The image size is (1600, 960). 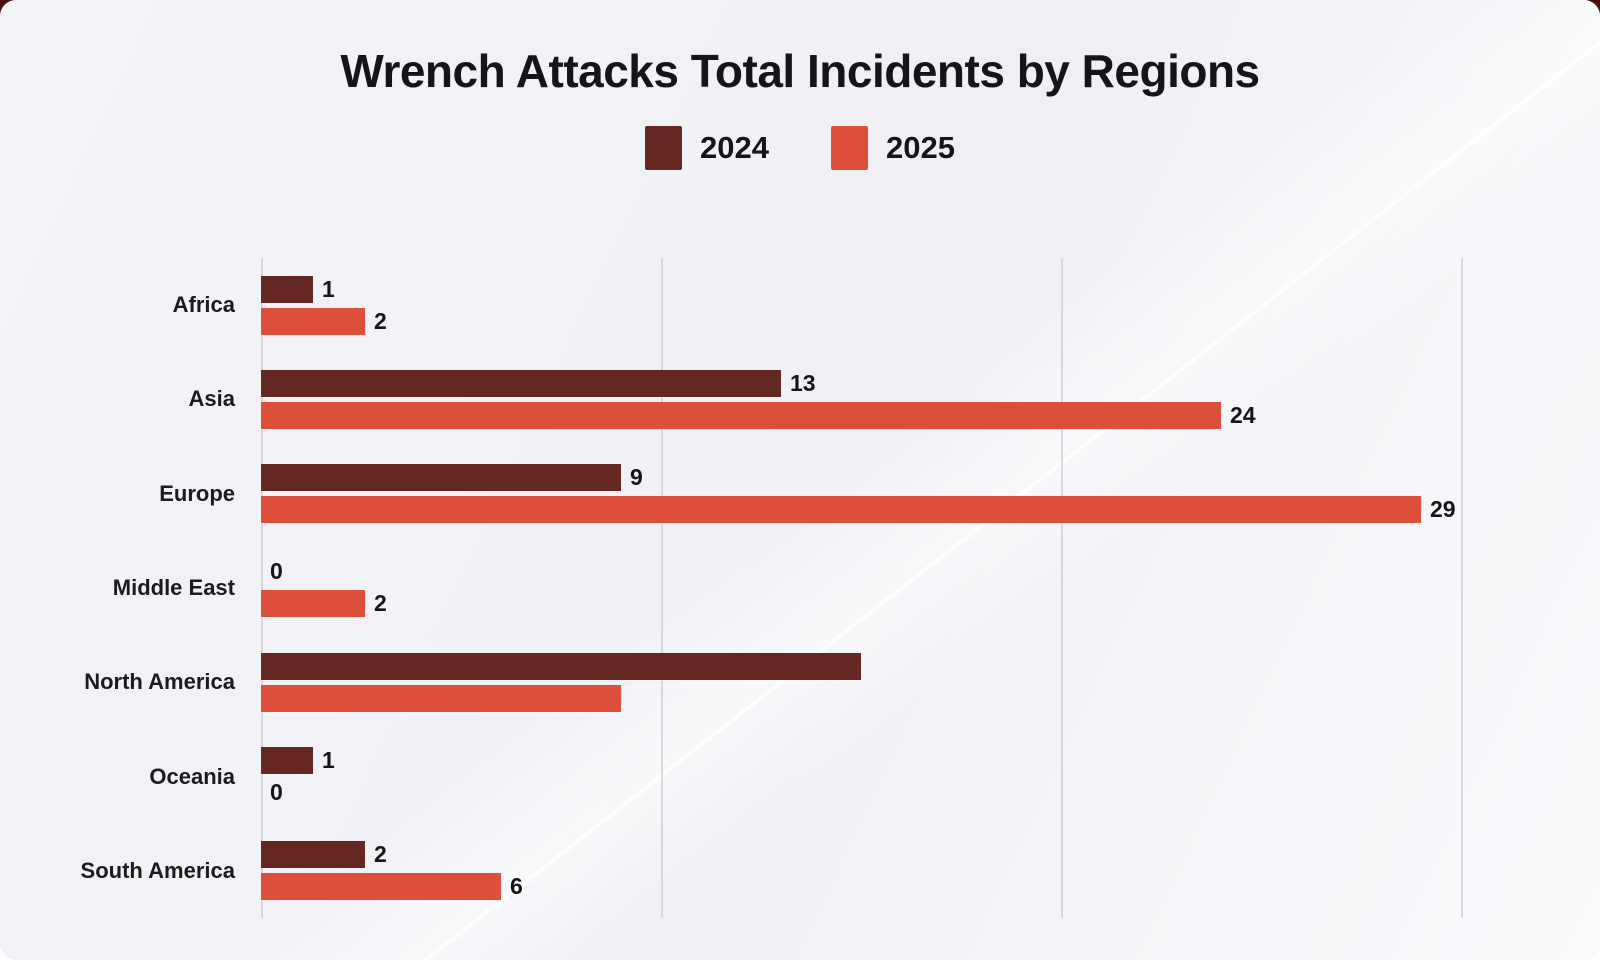 I want to click on bar-value-label: 29, so click(x=1443, y=509).